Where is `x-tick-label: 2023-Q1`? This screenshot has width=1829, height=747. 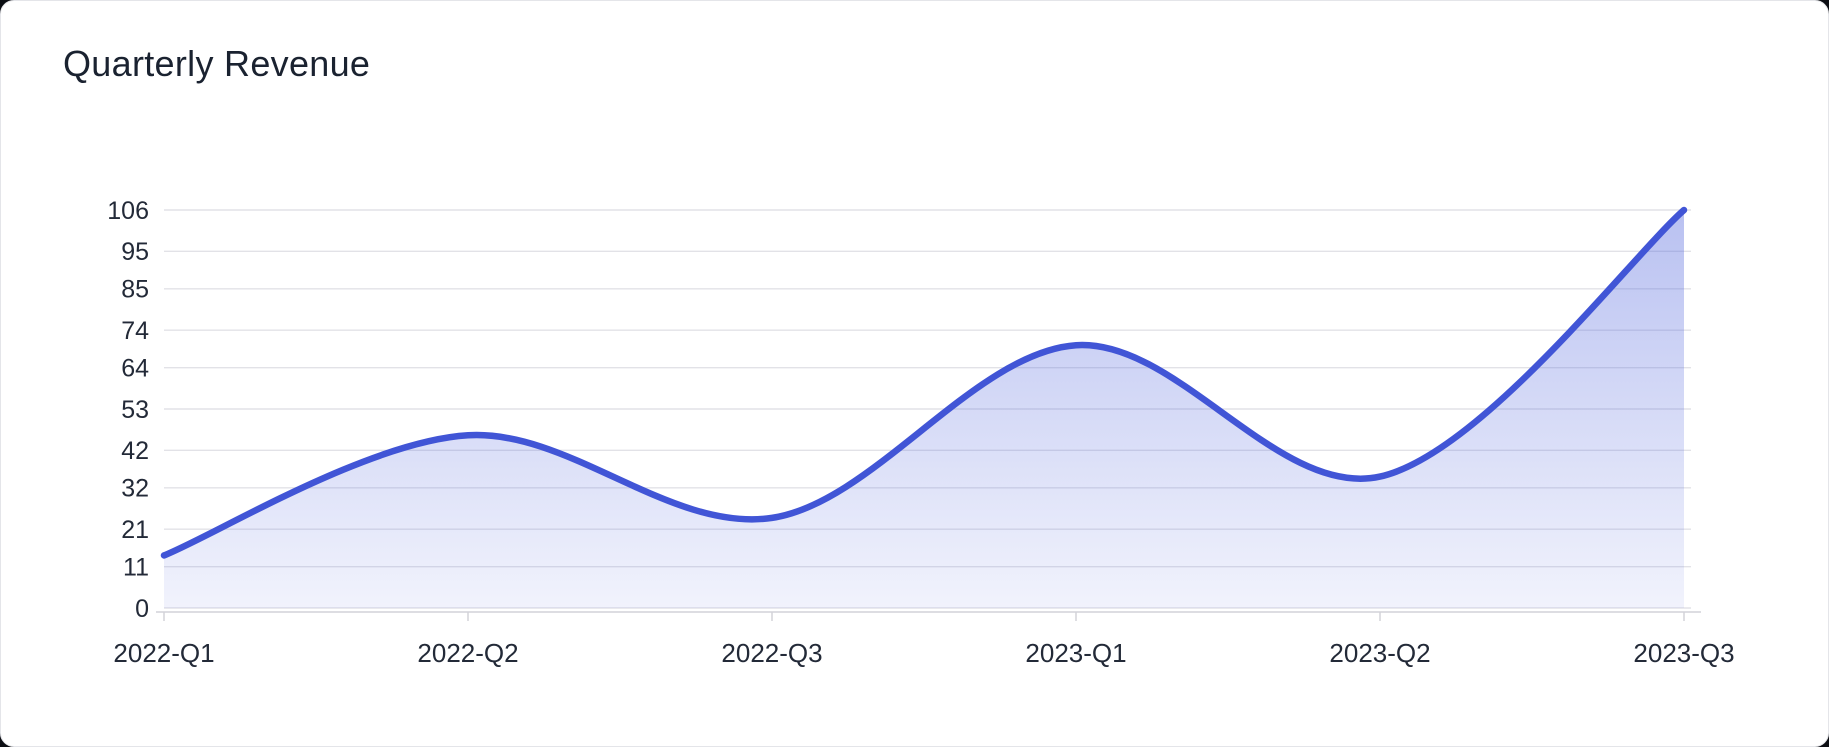
x-tick-label: 2023-Q1 is located at coordinates (1075, 653).